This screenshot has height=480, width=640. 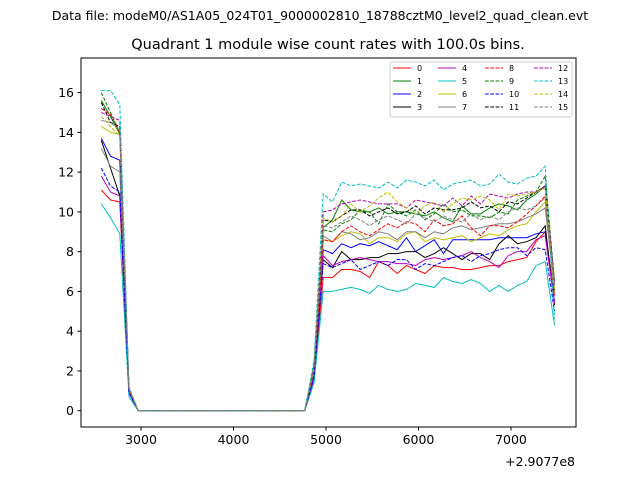 What do you see at coordinates (481, 89) in the screenshot?
I see `legend-box` at bounding box center [481, 89].